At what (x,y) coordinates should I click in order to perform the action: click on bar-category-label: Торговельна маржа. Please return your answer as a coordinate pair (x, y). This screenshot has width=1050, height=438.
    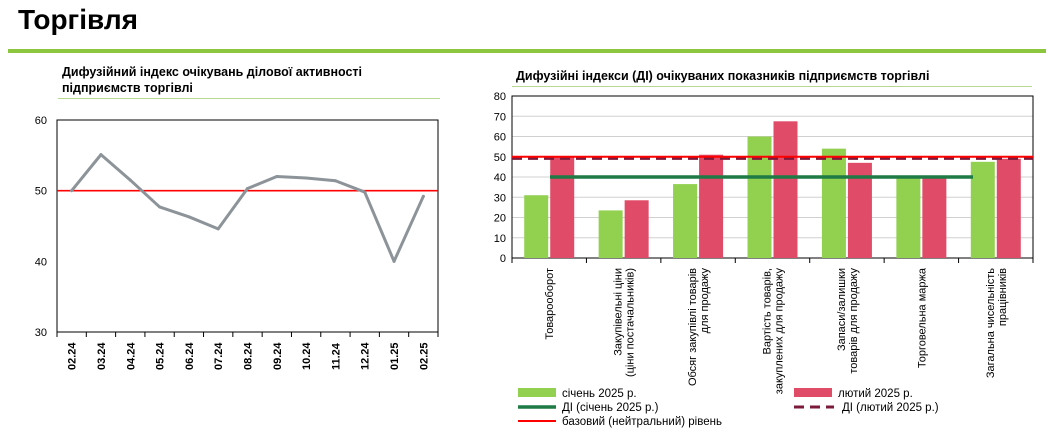
    Looking at the image, I should click on (922, 317).